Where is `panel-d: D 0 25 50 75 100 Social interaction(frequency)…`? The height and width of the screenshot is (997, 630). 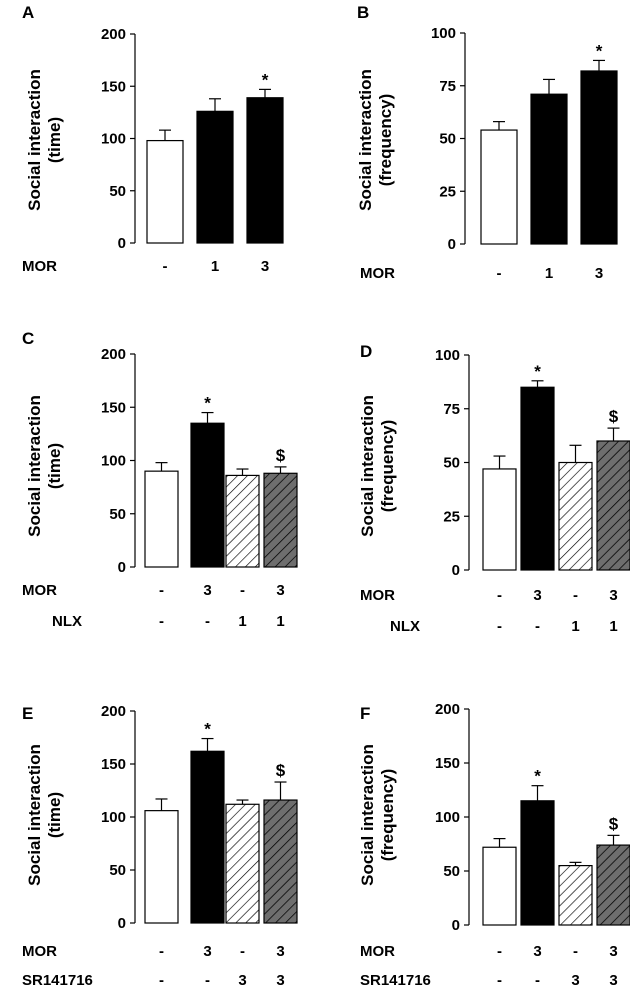
panel-d: D 0 25 50 75 100 Social interaction(frequency)… is located at coordinates (494, 488).